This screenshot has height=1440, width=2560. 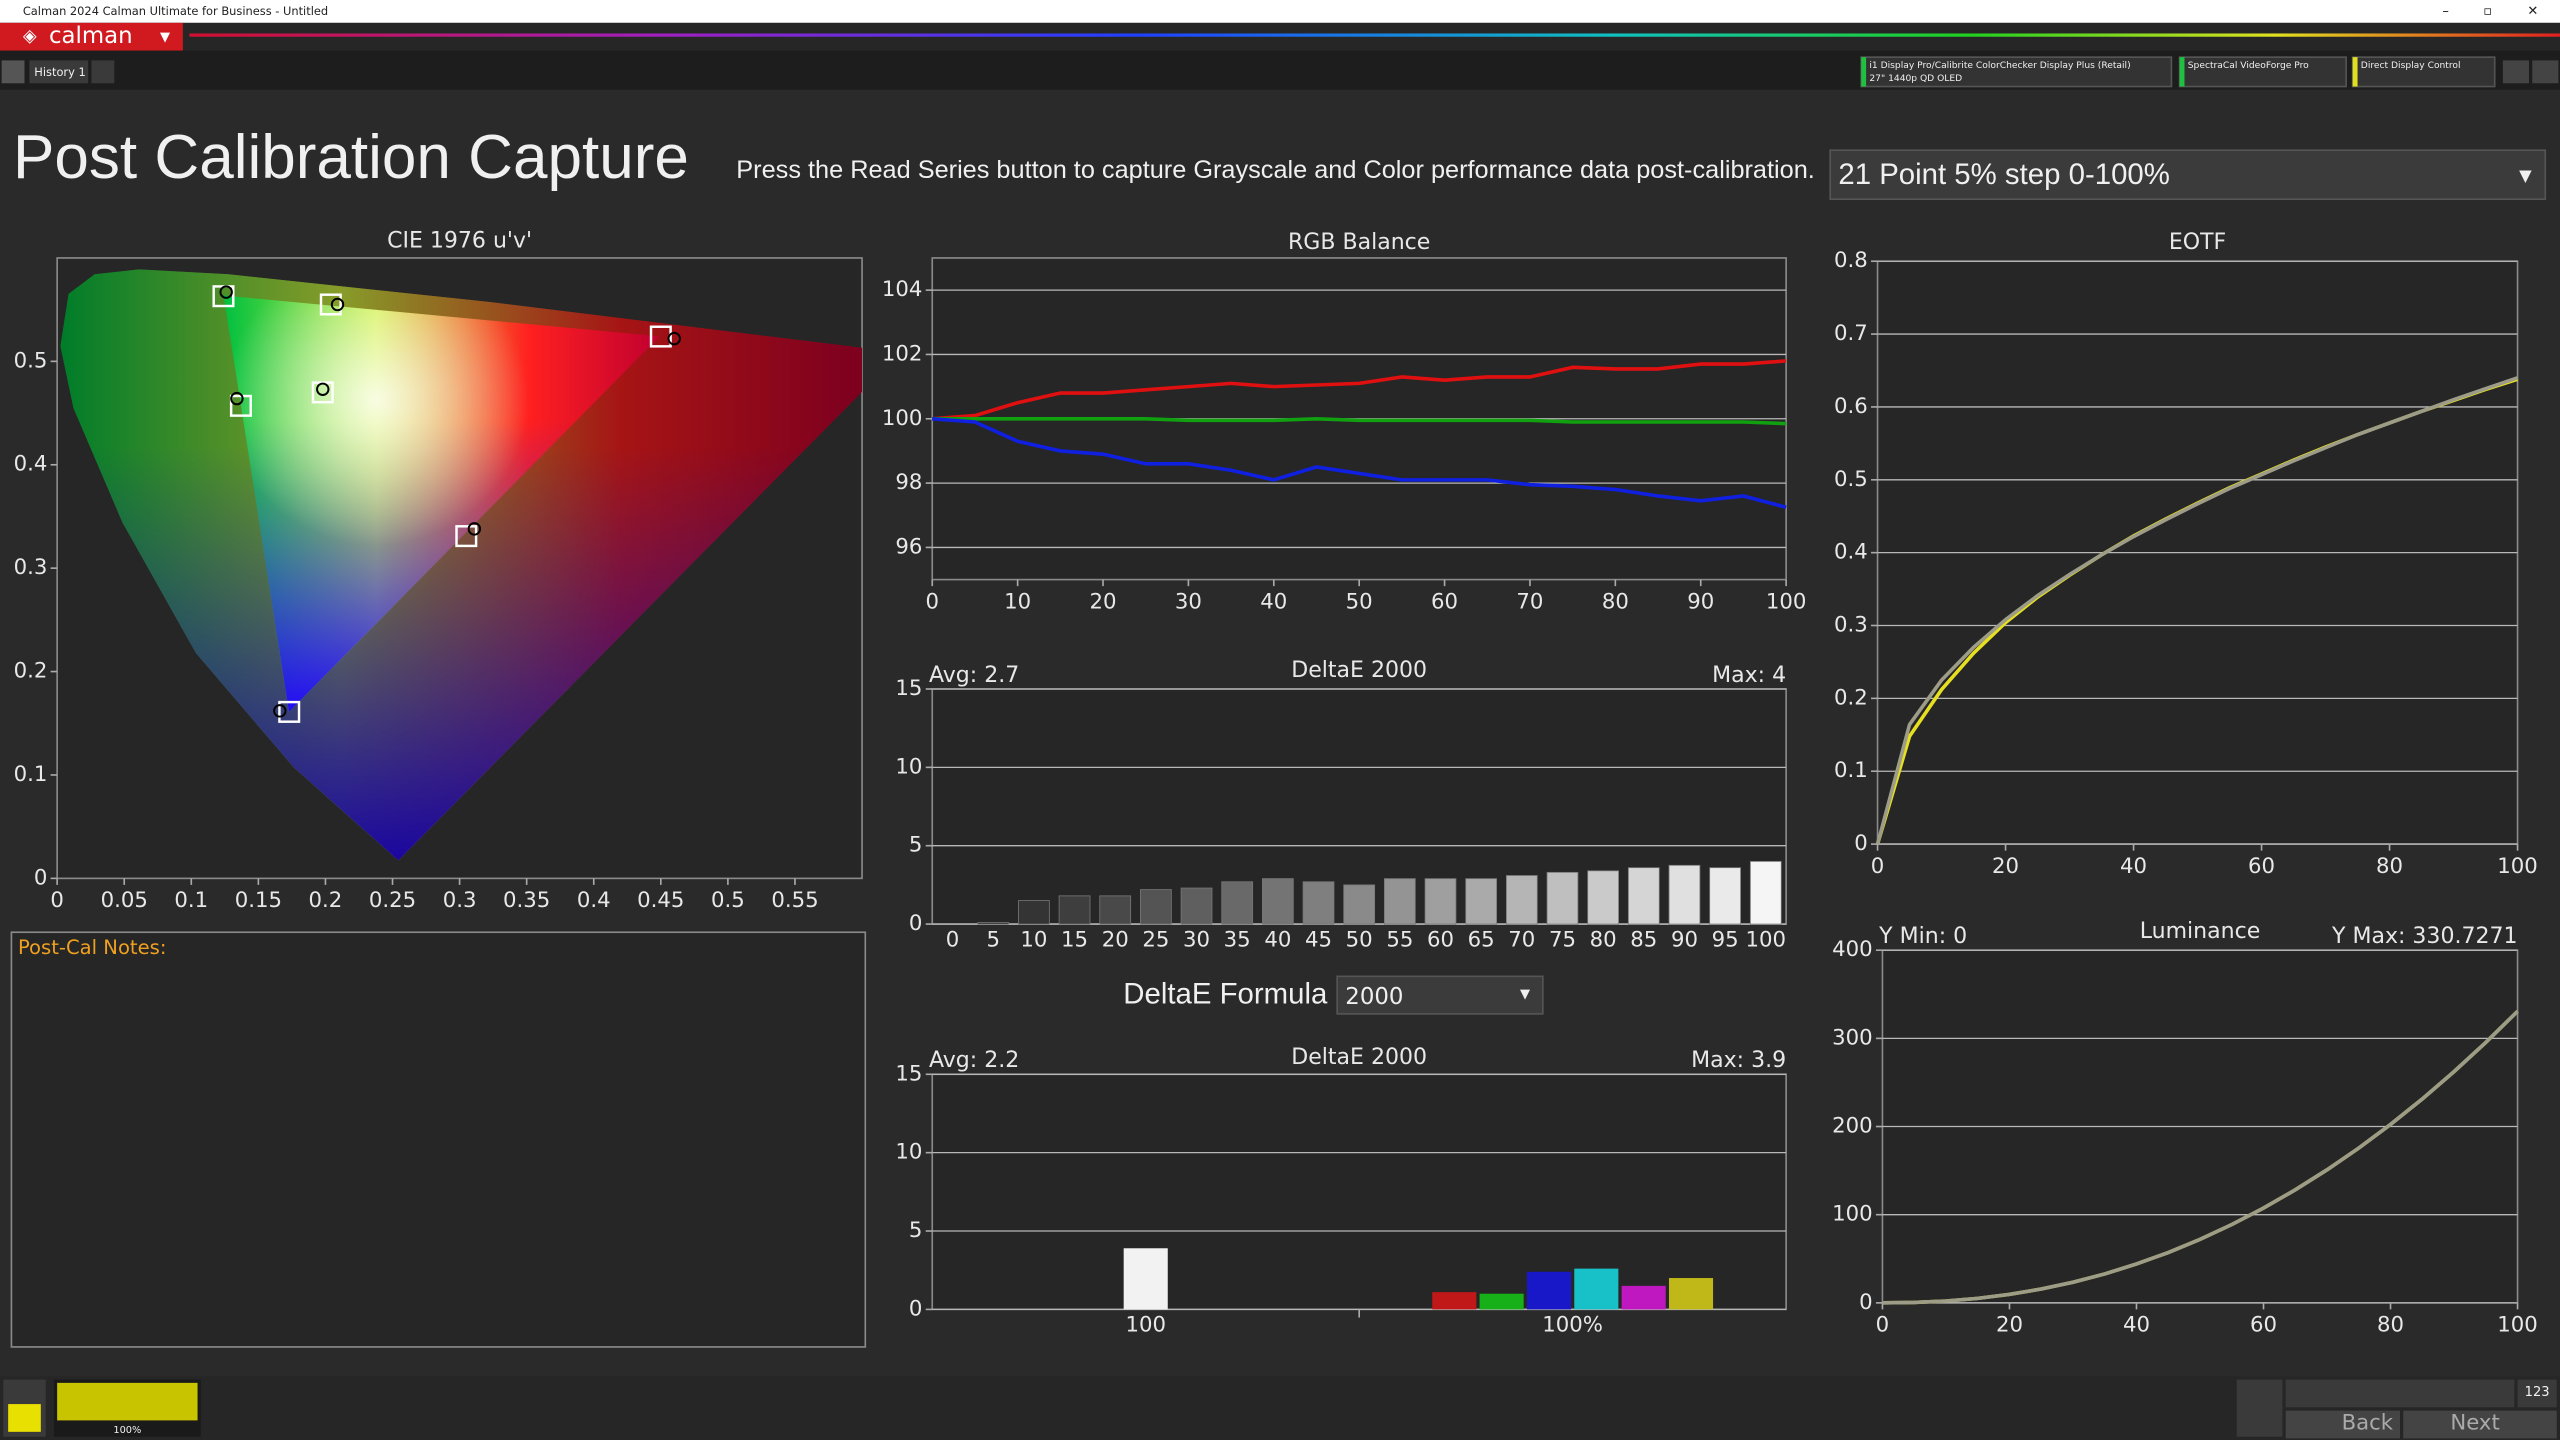 I want to click on x-tick-label: 45, so click(x=1318, y=939).